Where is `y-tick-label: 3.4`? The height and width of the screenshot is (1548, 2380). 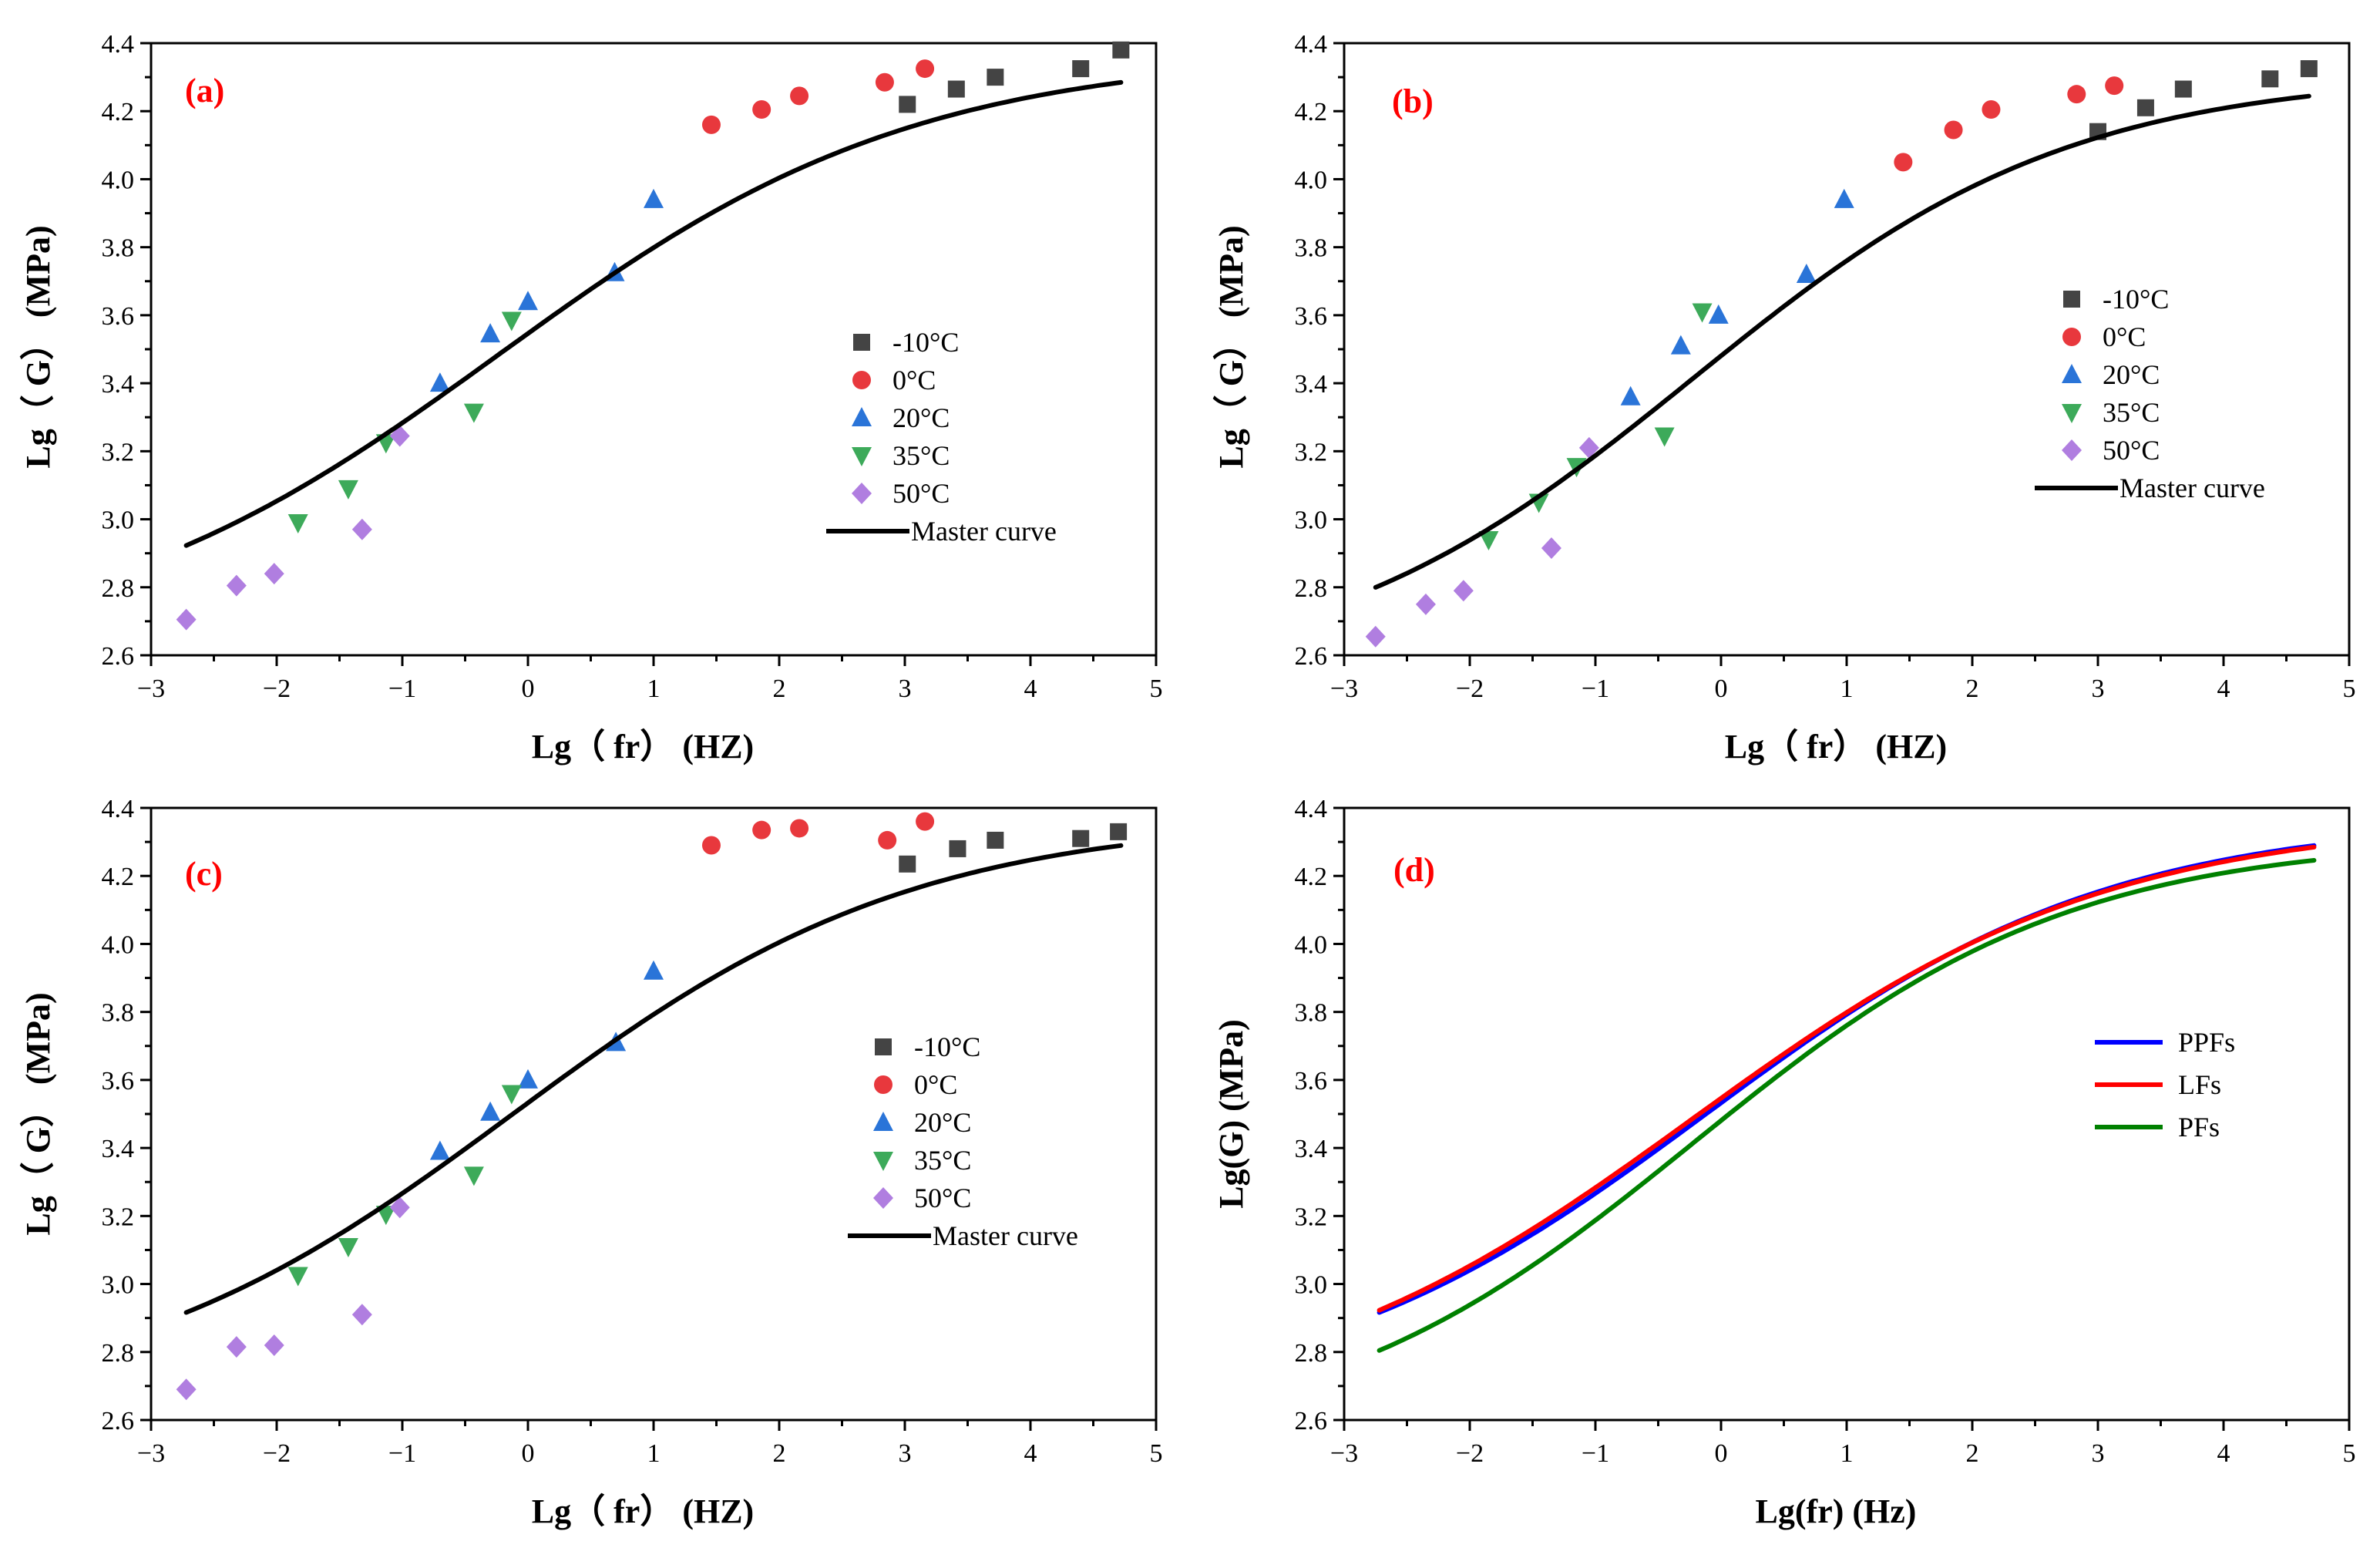 y-tick-label: 3.4 is located at coordinates (118, 384).